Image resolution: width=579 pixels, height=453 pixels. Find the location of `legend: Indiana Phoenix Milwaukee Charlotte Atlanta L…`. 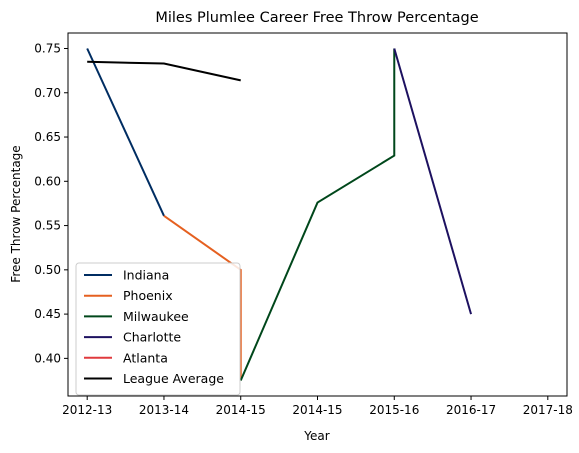

legend: Indiana Phoenix Milwaukee Charlotte Atlanta L… is located at coordinates (158, 329).